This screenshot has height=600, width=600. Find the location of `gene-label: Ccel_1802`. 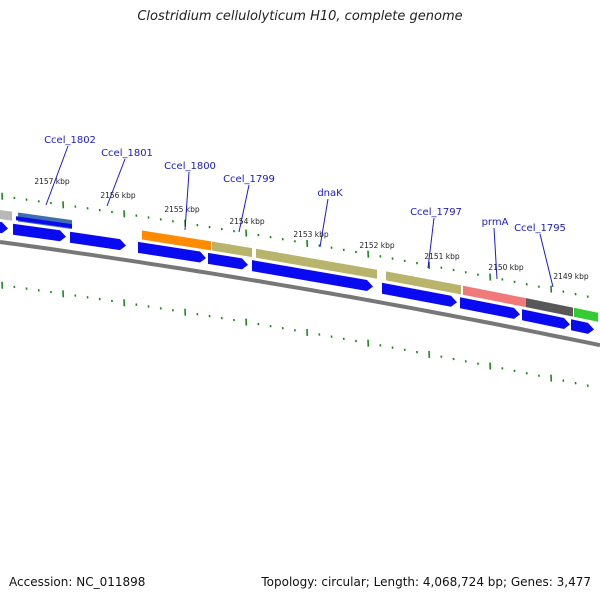

gene-label: Ccel_1802 is located at coordinates (70, 140).